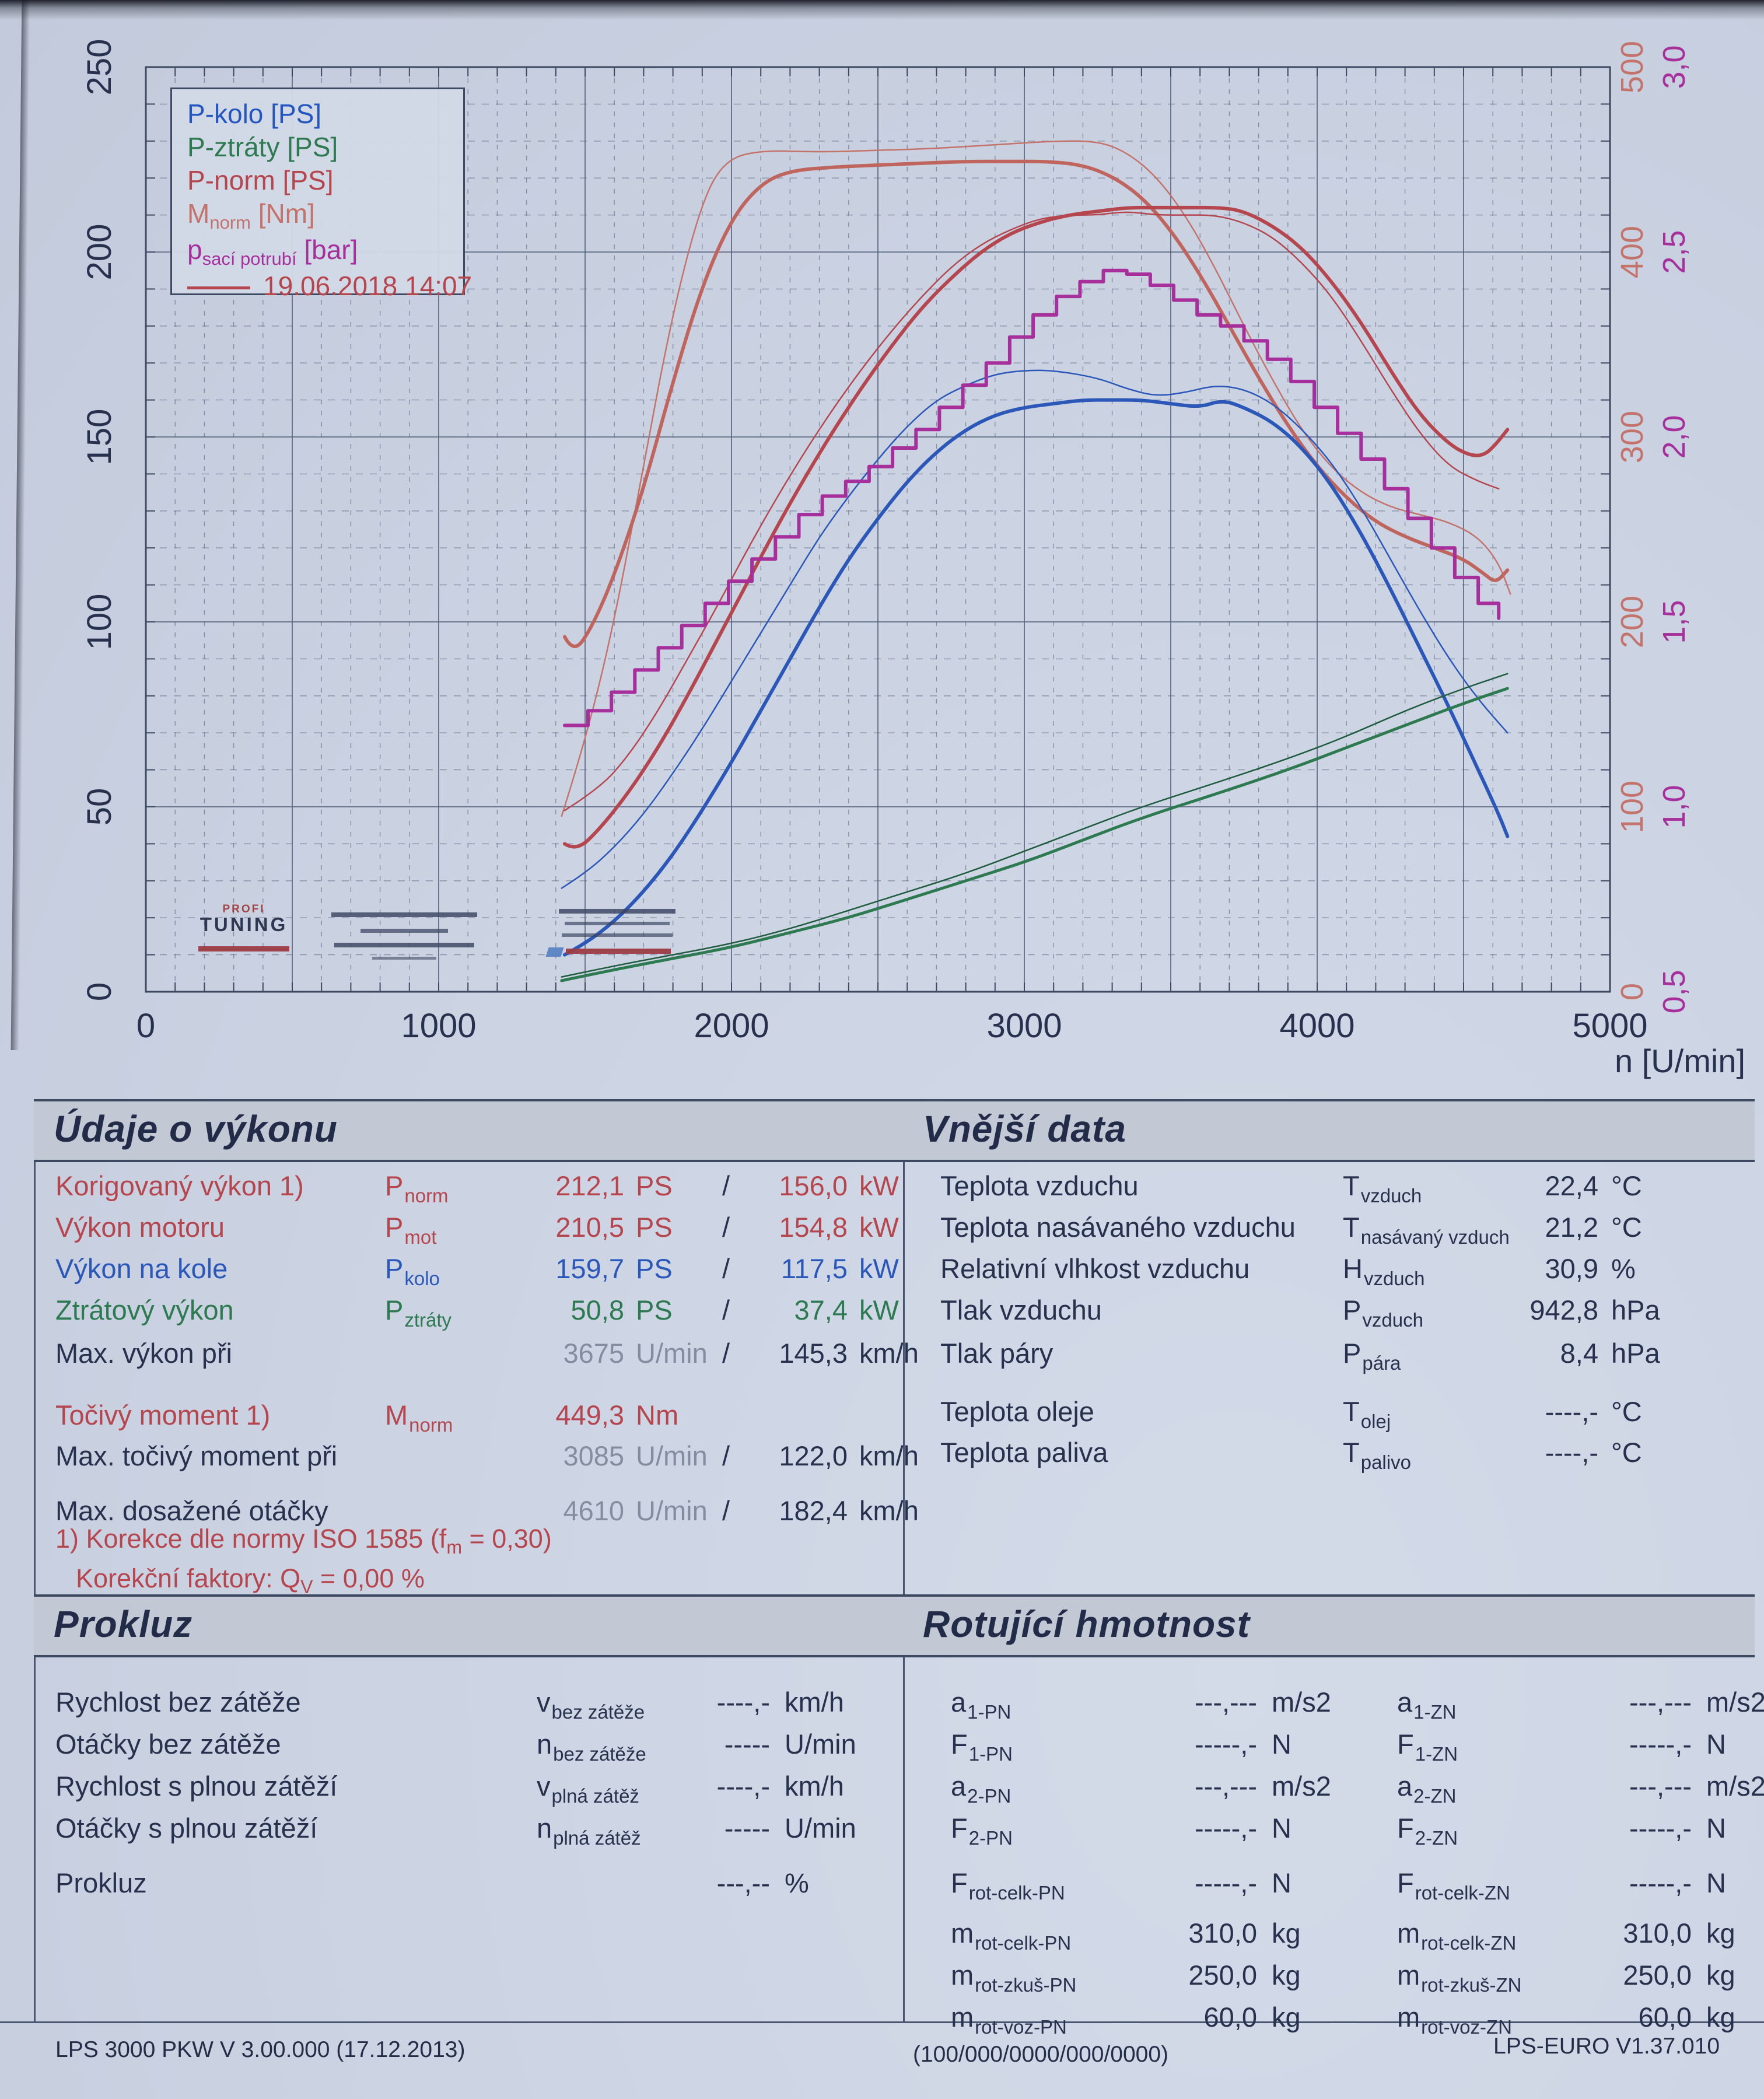 This screenshot has width=1764, height=2099. I want to click on photo-edge-top, so click(882, 10).